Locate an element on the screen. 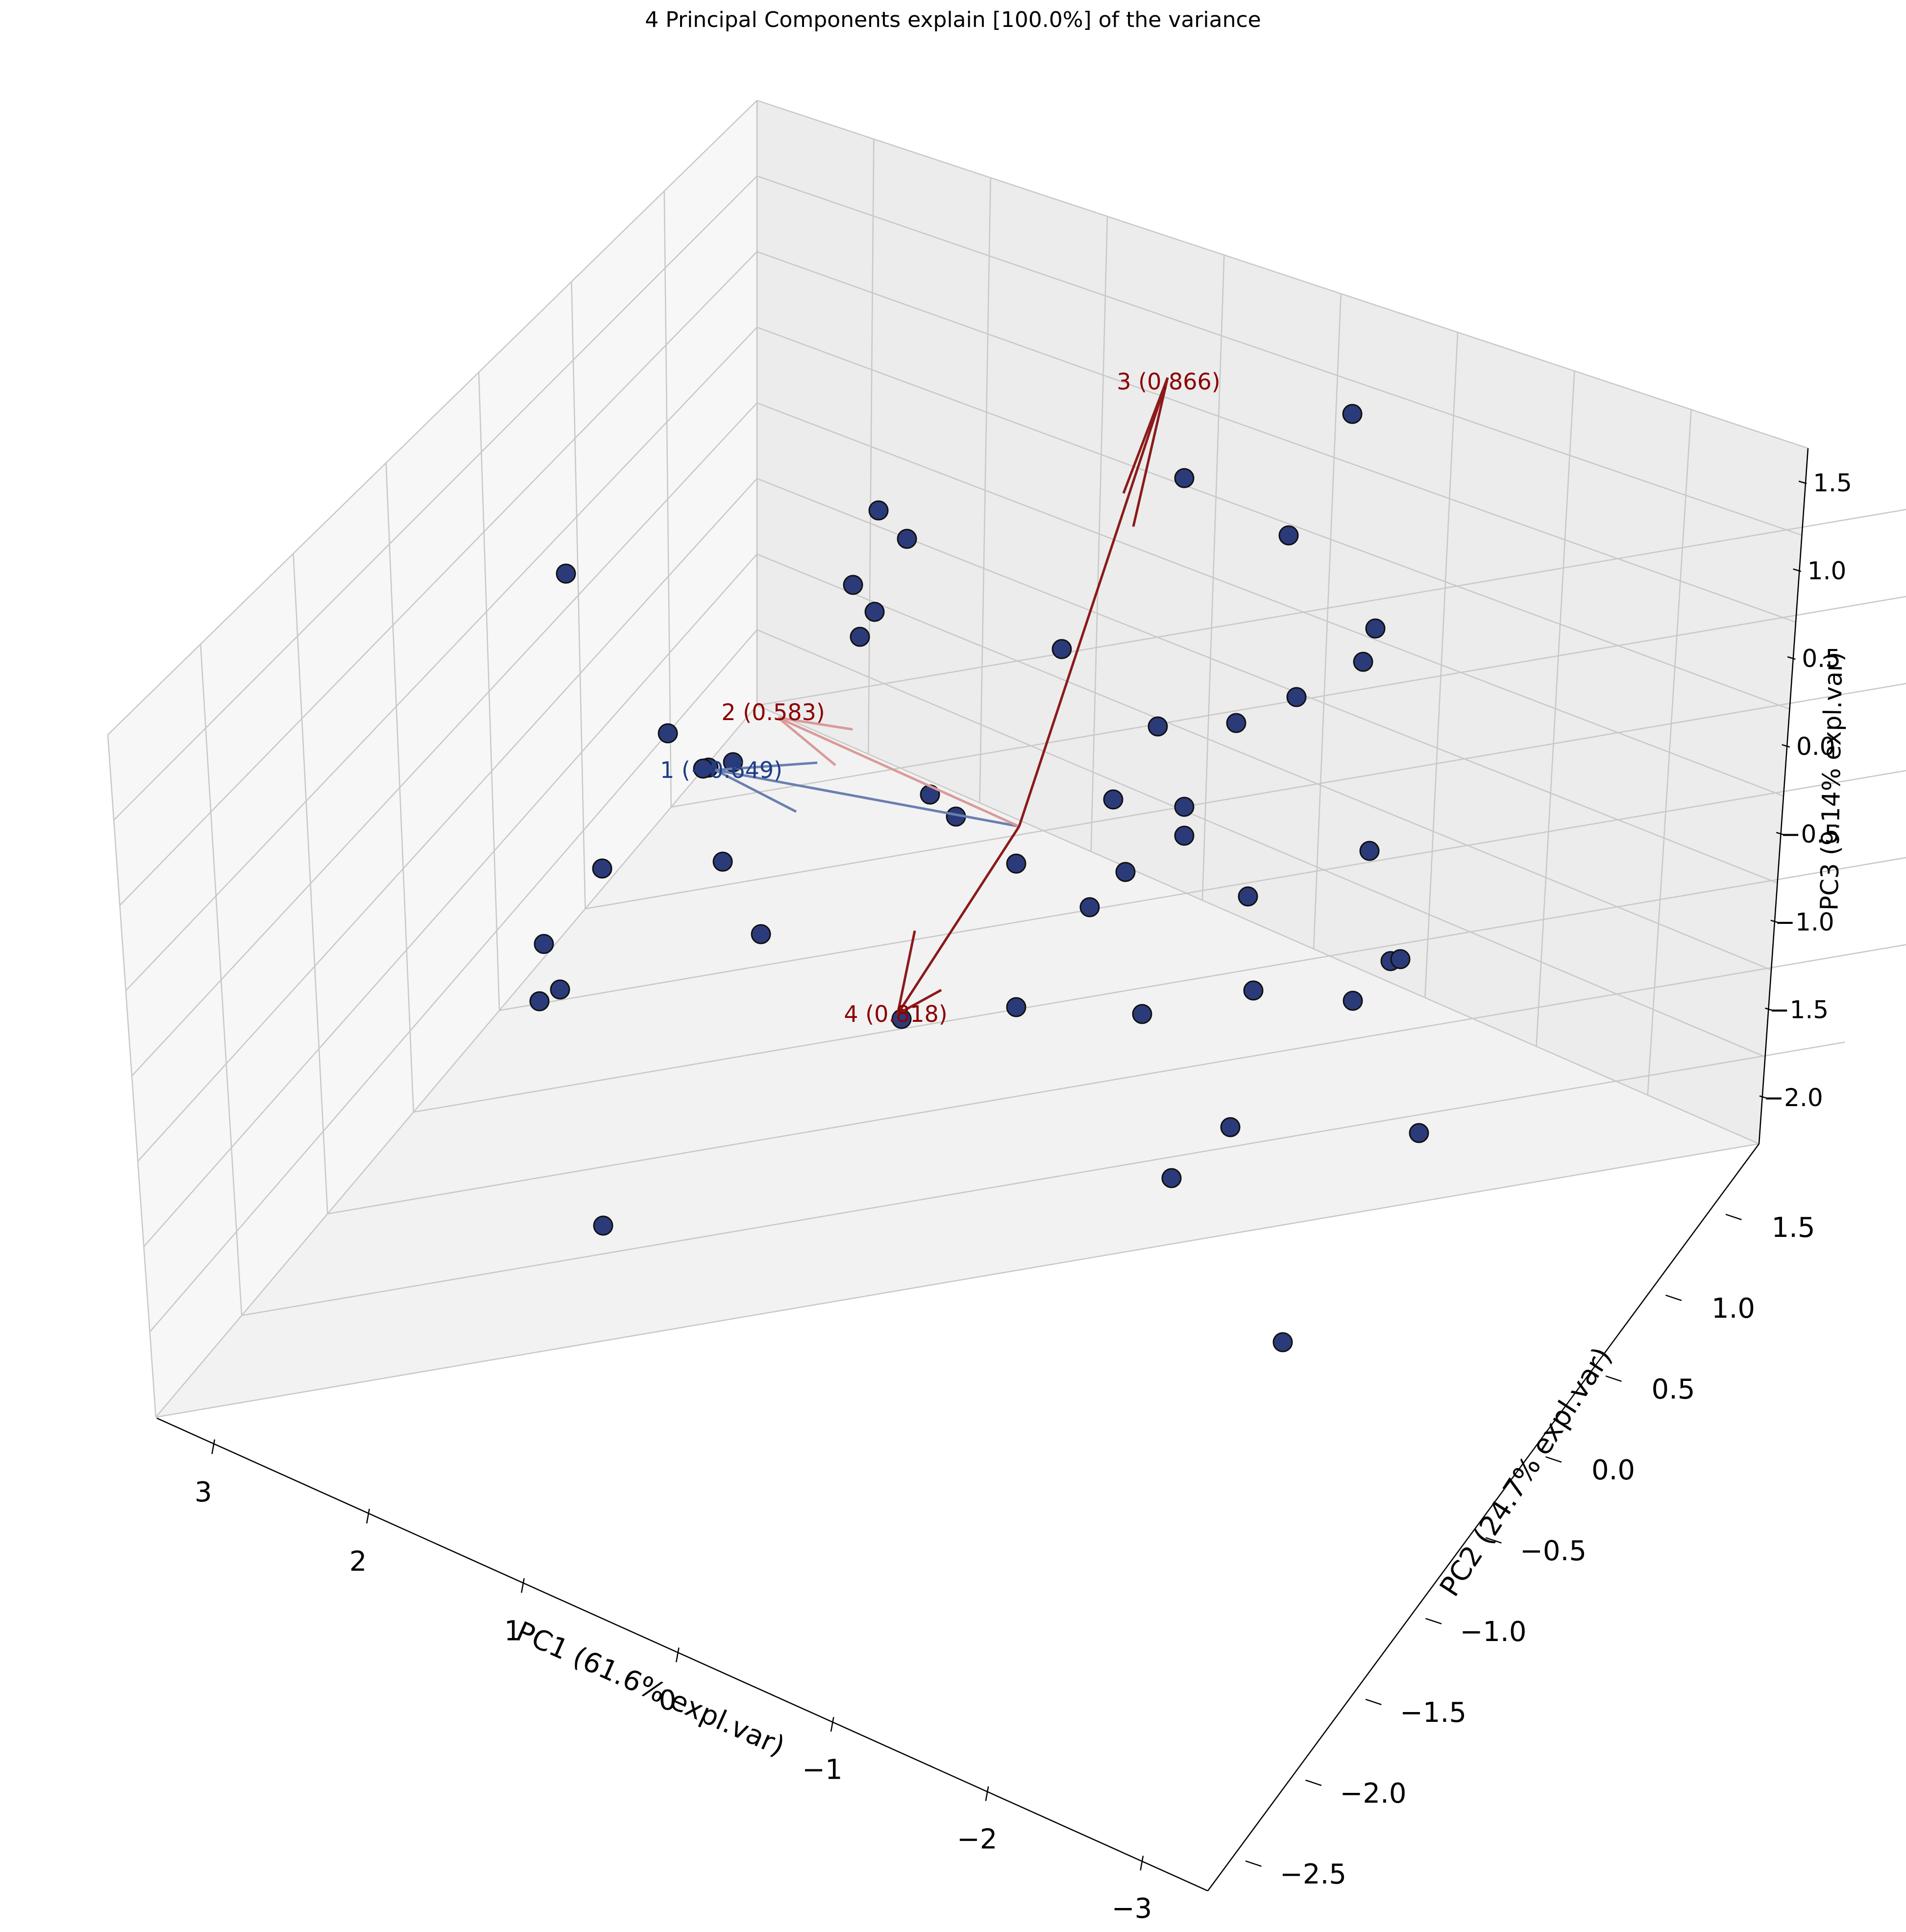  loading-label-1: 1 (−0.649) is located at coordinates (721, 770).